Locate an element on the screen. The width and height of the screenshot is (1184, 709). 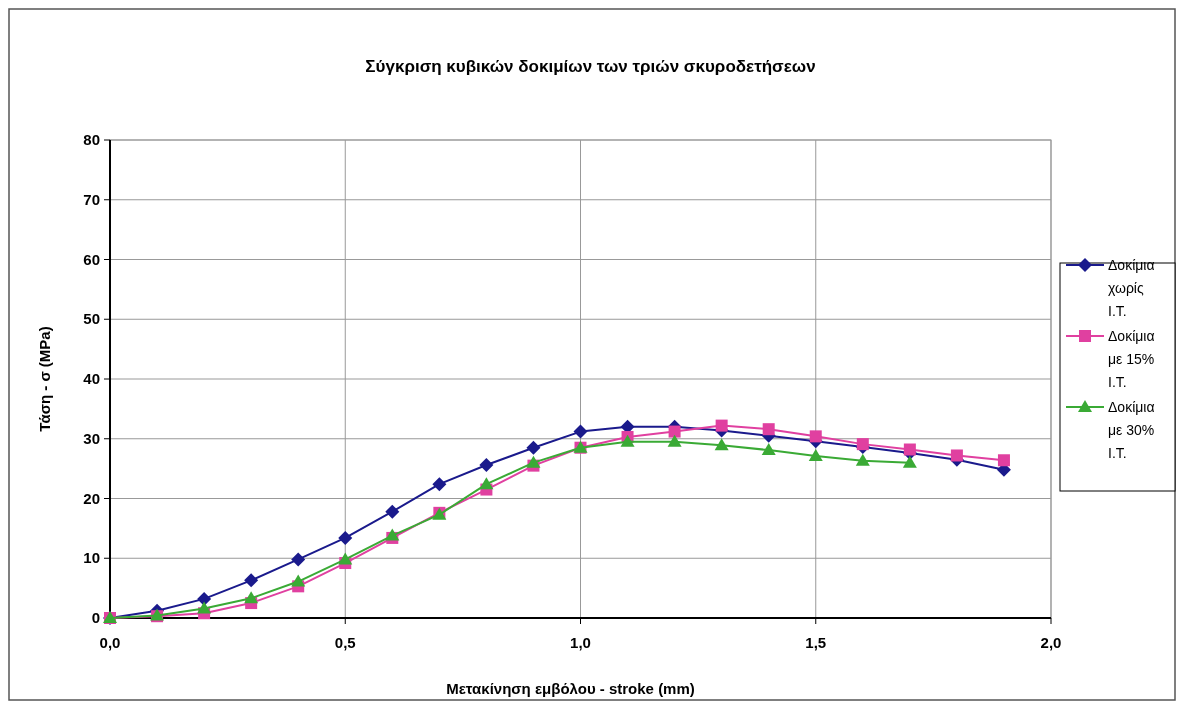
y-tick-label: 30 is located at coordinates (91, 438).